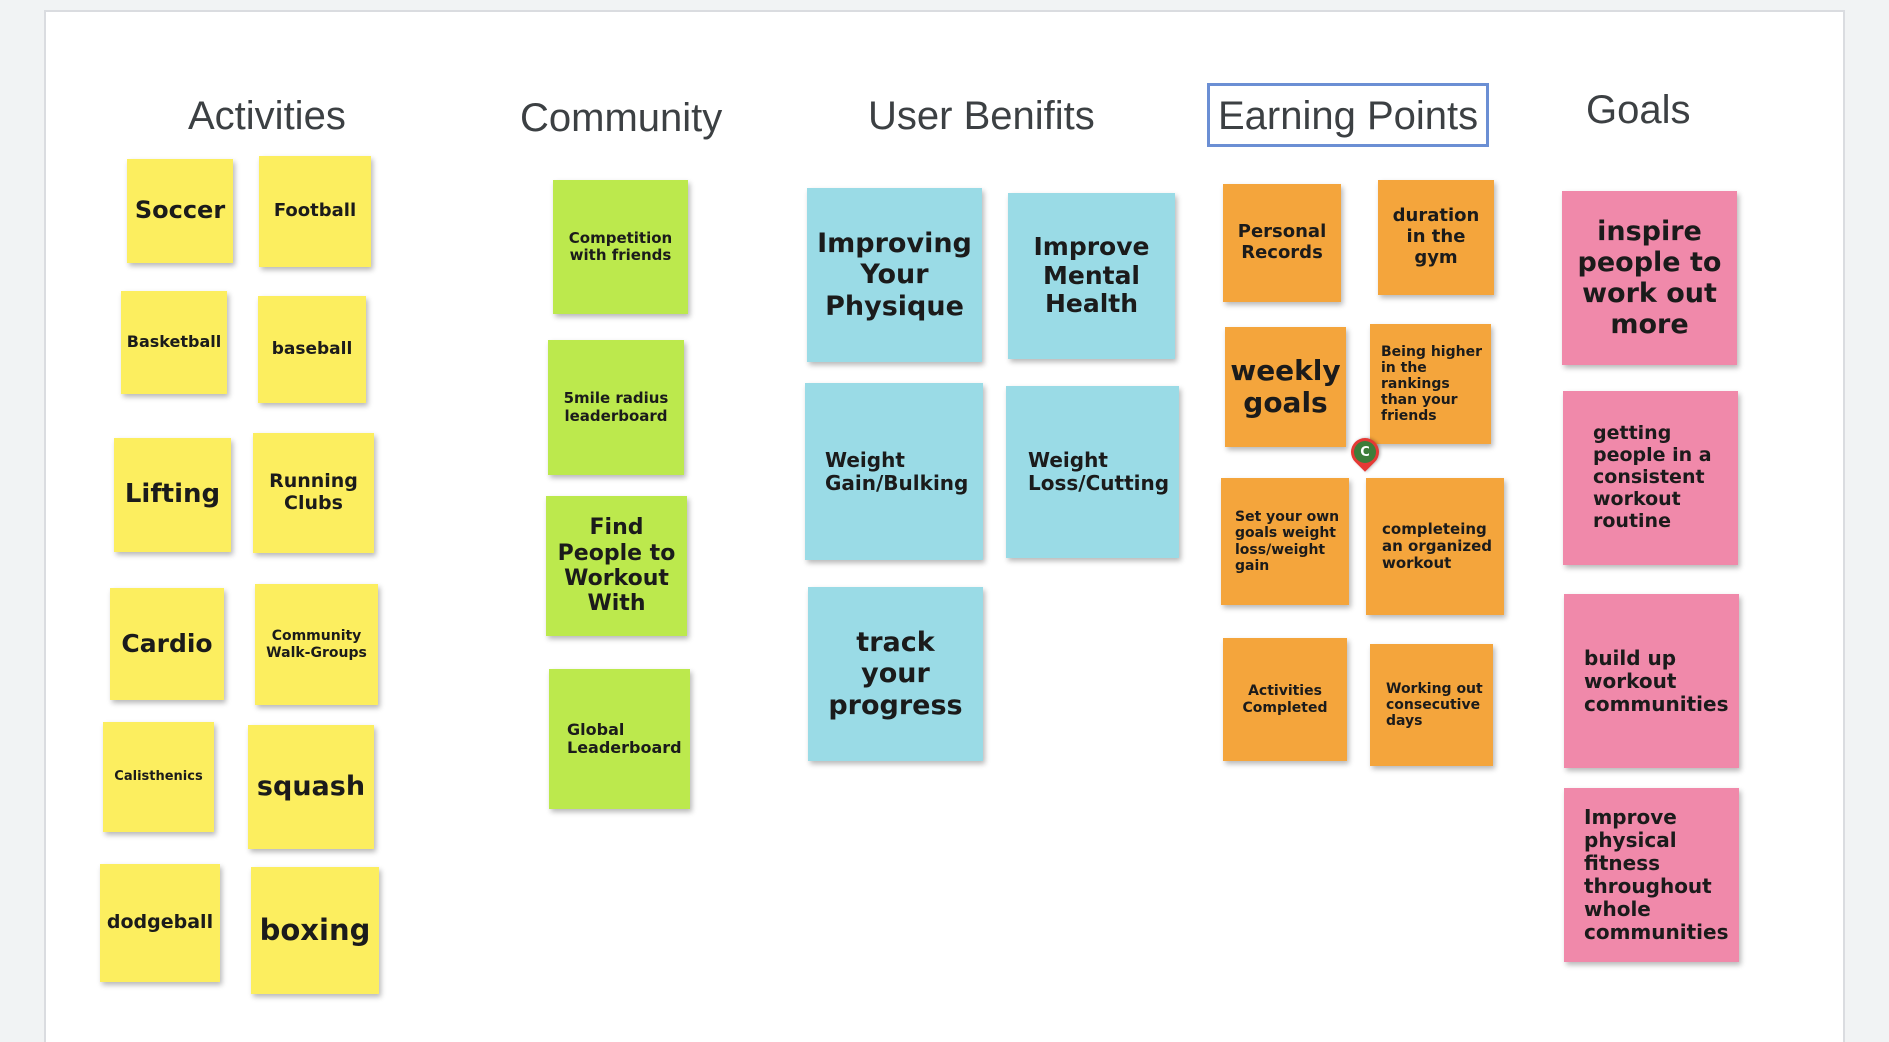 The height and width of the screenshot is (1042, 1889). What do you see at coordinates (267, 116) in the screenshot?
I see `heading-activities: Activities` at bounding box center [267, 116].